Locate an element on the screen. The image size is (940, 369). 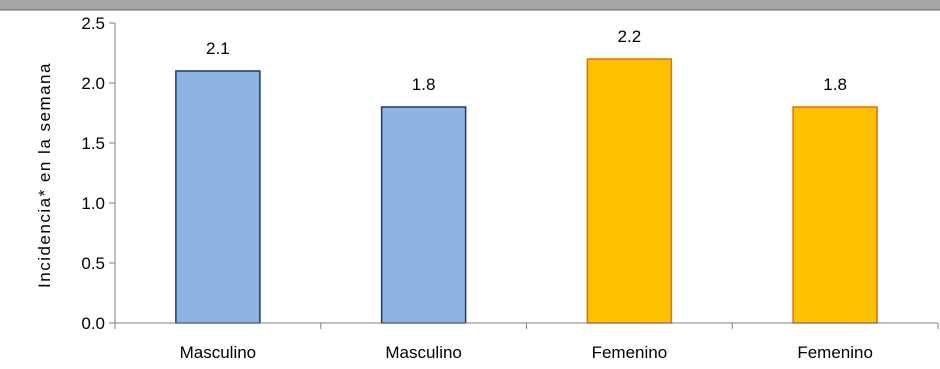
y-tick-label: 0.5 is located at coordinates (93, 263).